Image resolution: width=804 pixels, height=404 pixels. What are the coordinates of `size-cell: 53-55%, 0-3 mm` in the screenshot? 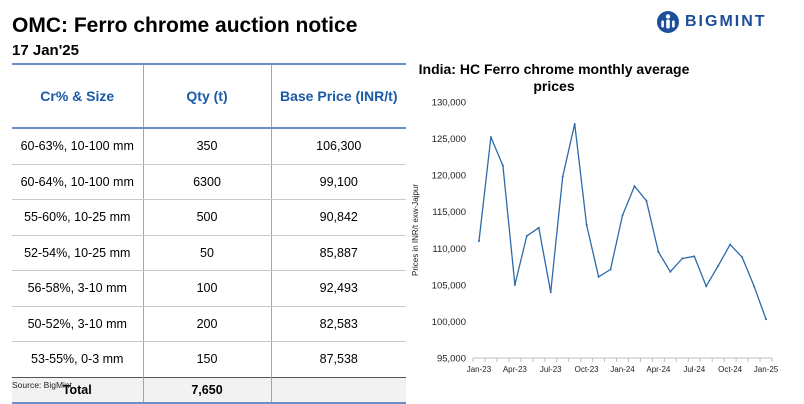 It's located at (77, 359).